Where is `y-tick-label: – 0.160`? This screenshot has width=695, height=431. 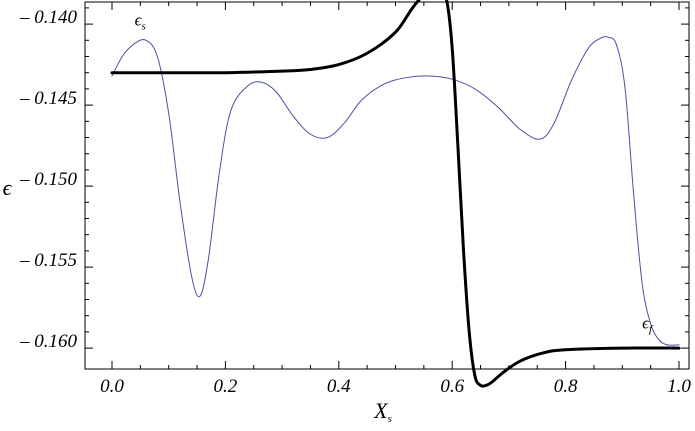
y-tick-label: – 0.160 is located at coordinates (48, 341).